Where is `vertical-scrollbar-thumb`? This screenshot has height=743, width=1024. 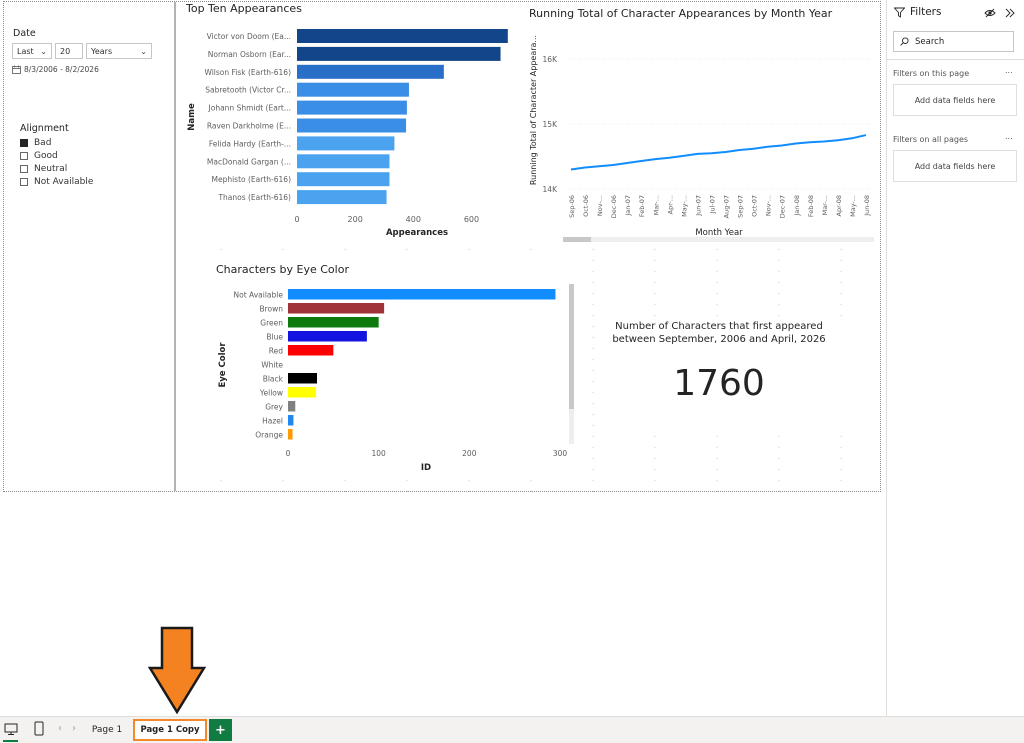 vertical-scrollbar-thumb is located at coordinates (571, 346).